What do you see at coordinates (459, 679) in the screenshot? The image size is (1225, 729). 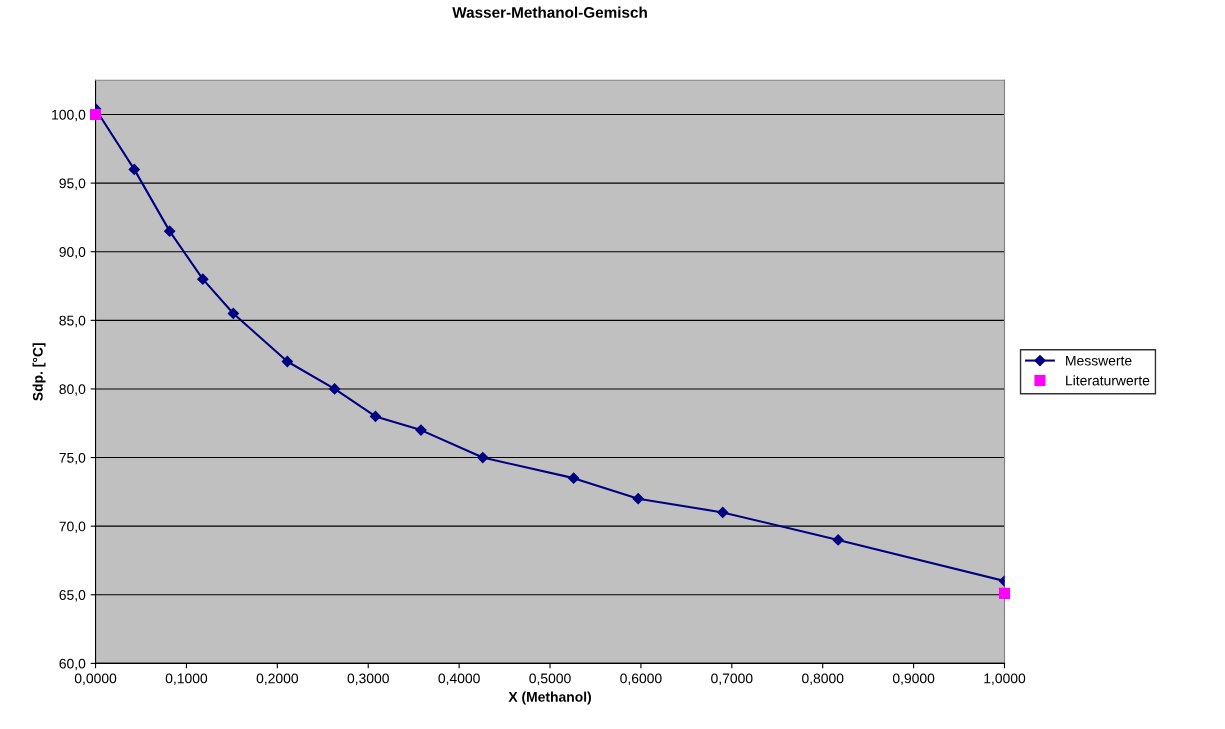 I see `x-tick-label: 0,4000` at bounding box center [459, 679].